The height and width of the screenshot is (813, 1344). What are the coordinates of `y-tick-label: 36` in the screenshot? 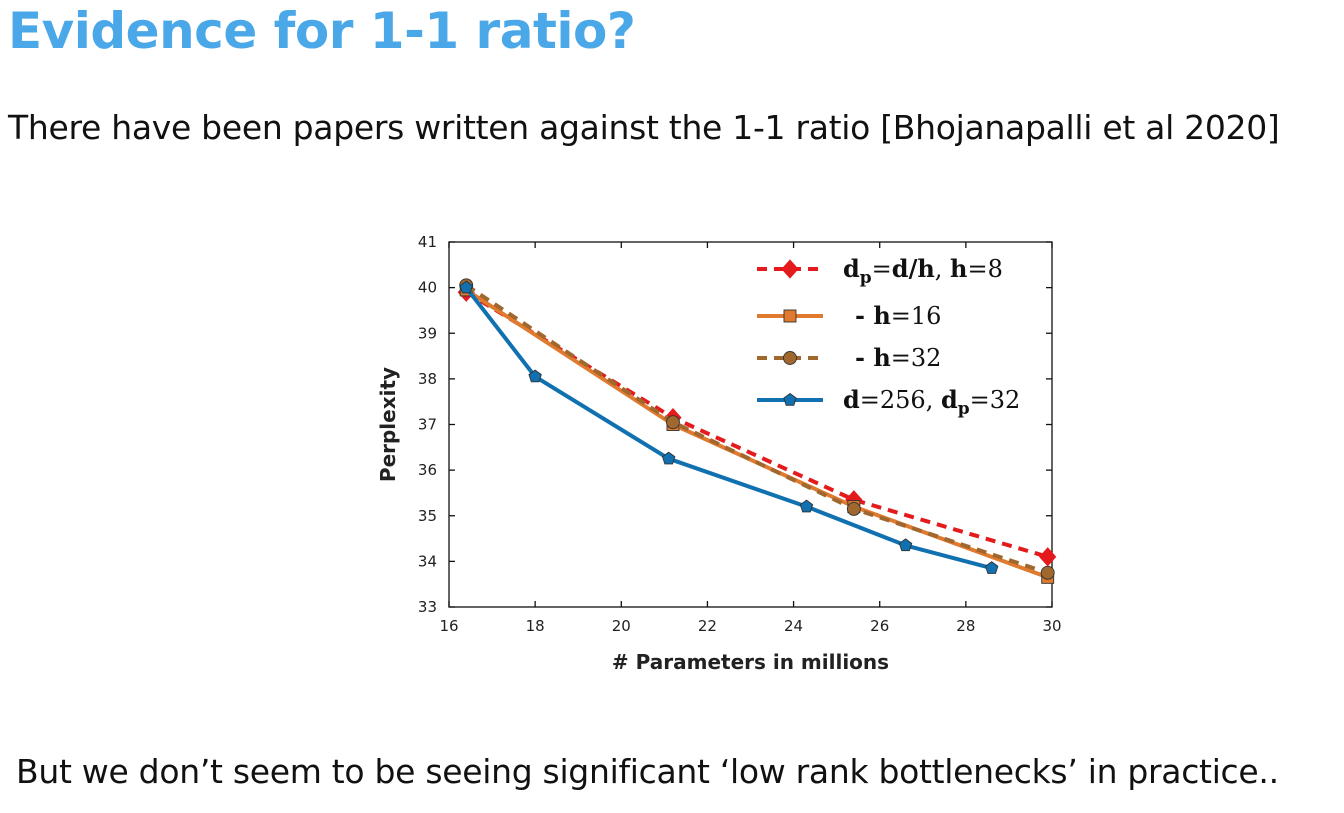 It's located at (427, 470).